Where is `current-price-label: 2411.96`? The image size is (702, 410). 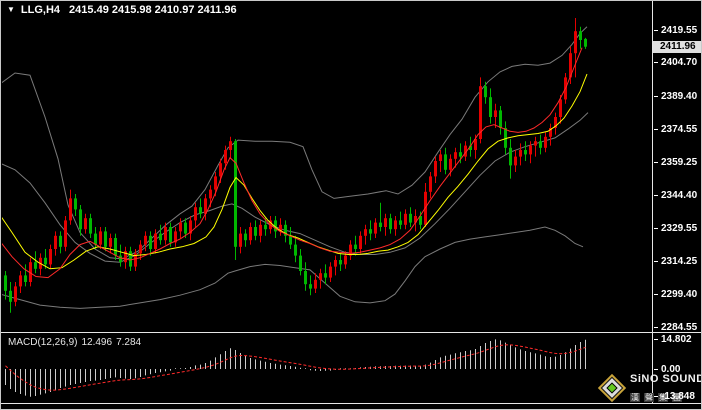
current-price-label: 2411.96 is located at coordinates (677, 47).